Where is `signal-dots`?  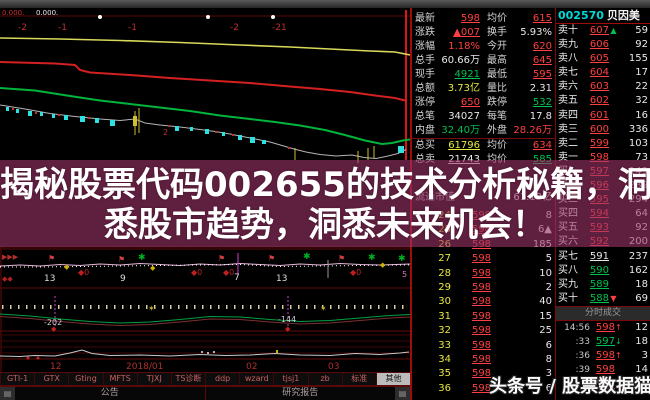
signal-dots is located at coordinates (186, 17).